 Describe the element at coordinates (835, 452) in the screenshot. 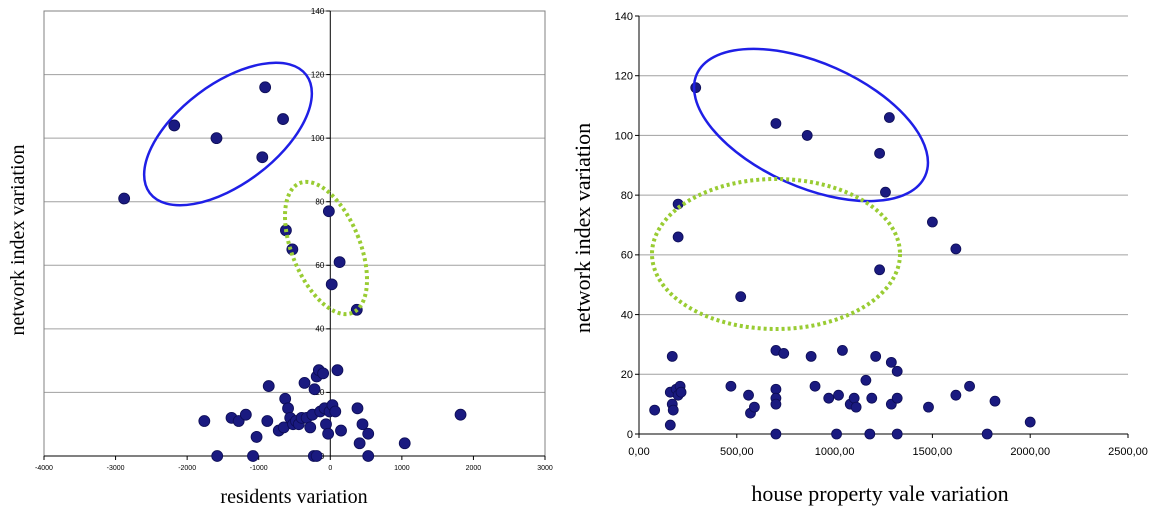

I see `right-x-tick-label: 1000,00` at that location.